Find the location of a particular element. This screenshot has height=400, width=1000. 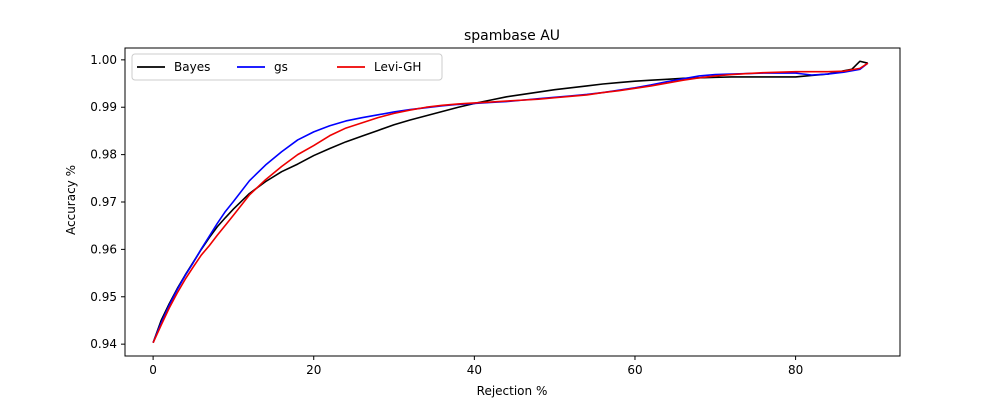

x-axis: 0 20 40 60 80 is located at coordinates (476, 366).